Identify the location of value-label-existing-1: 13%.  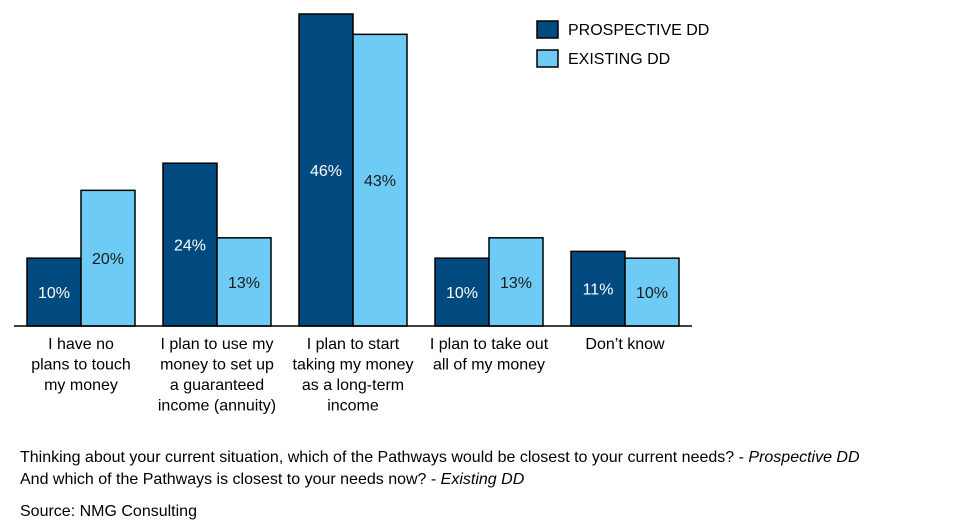
(244, 283).